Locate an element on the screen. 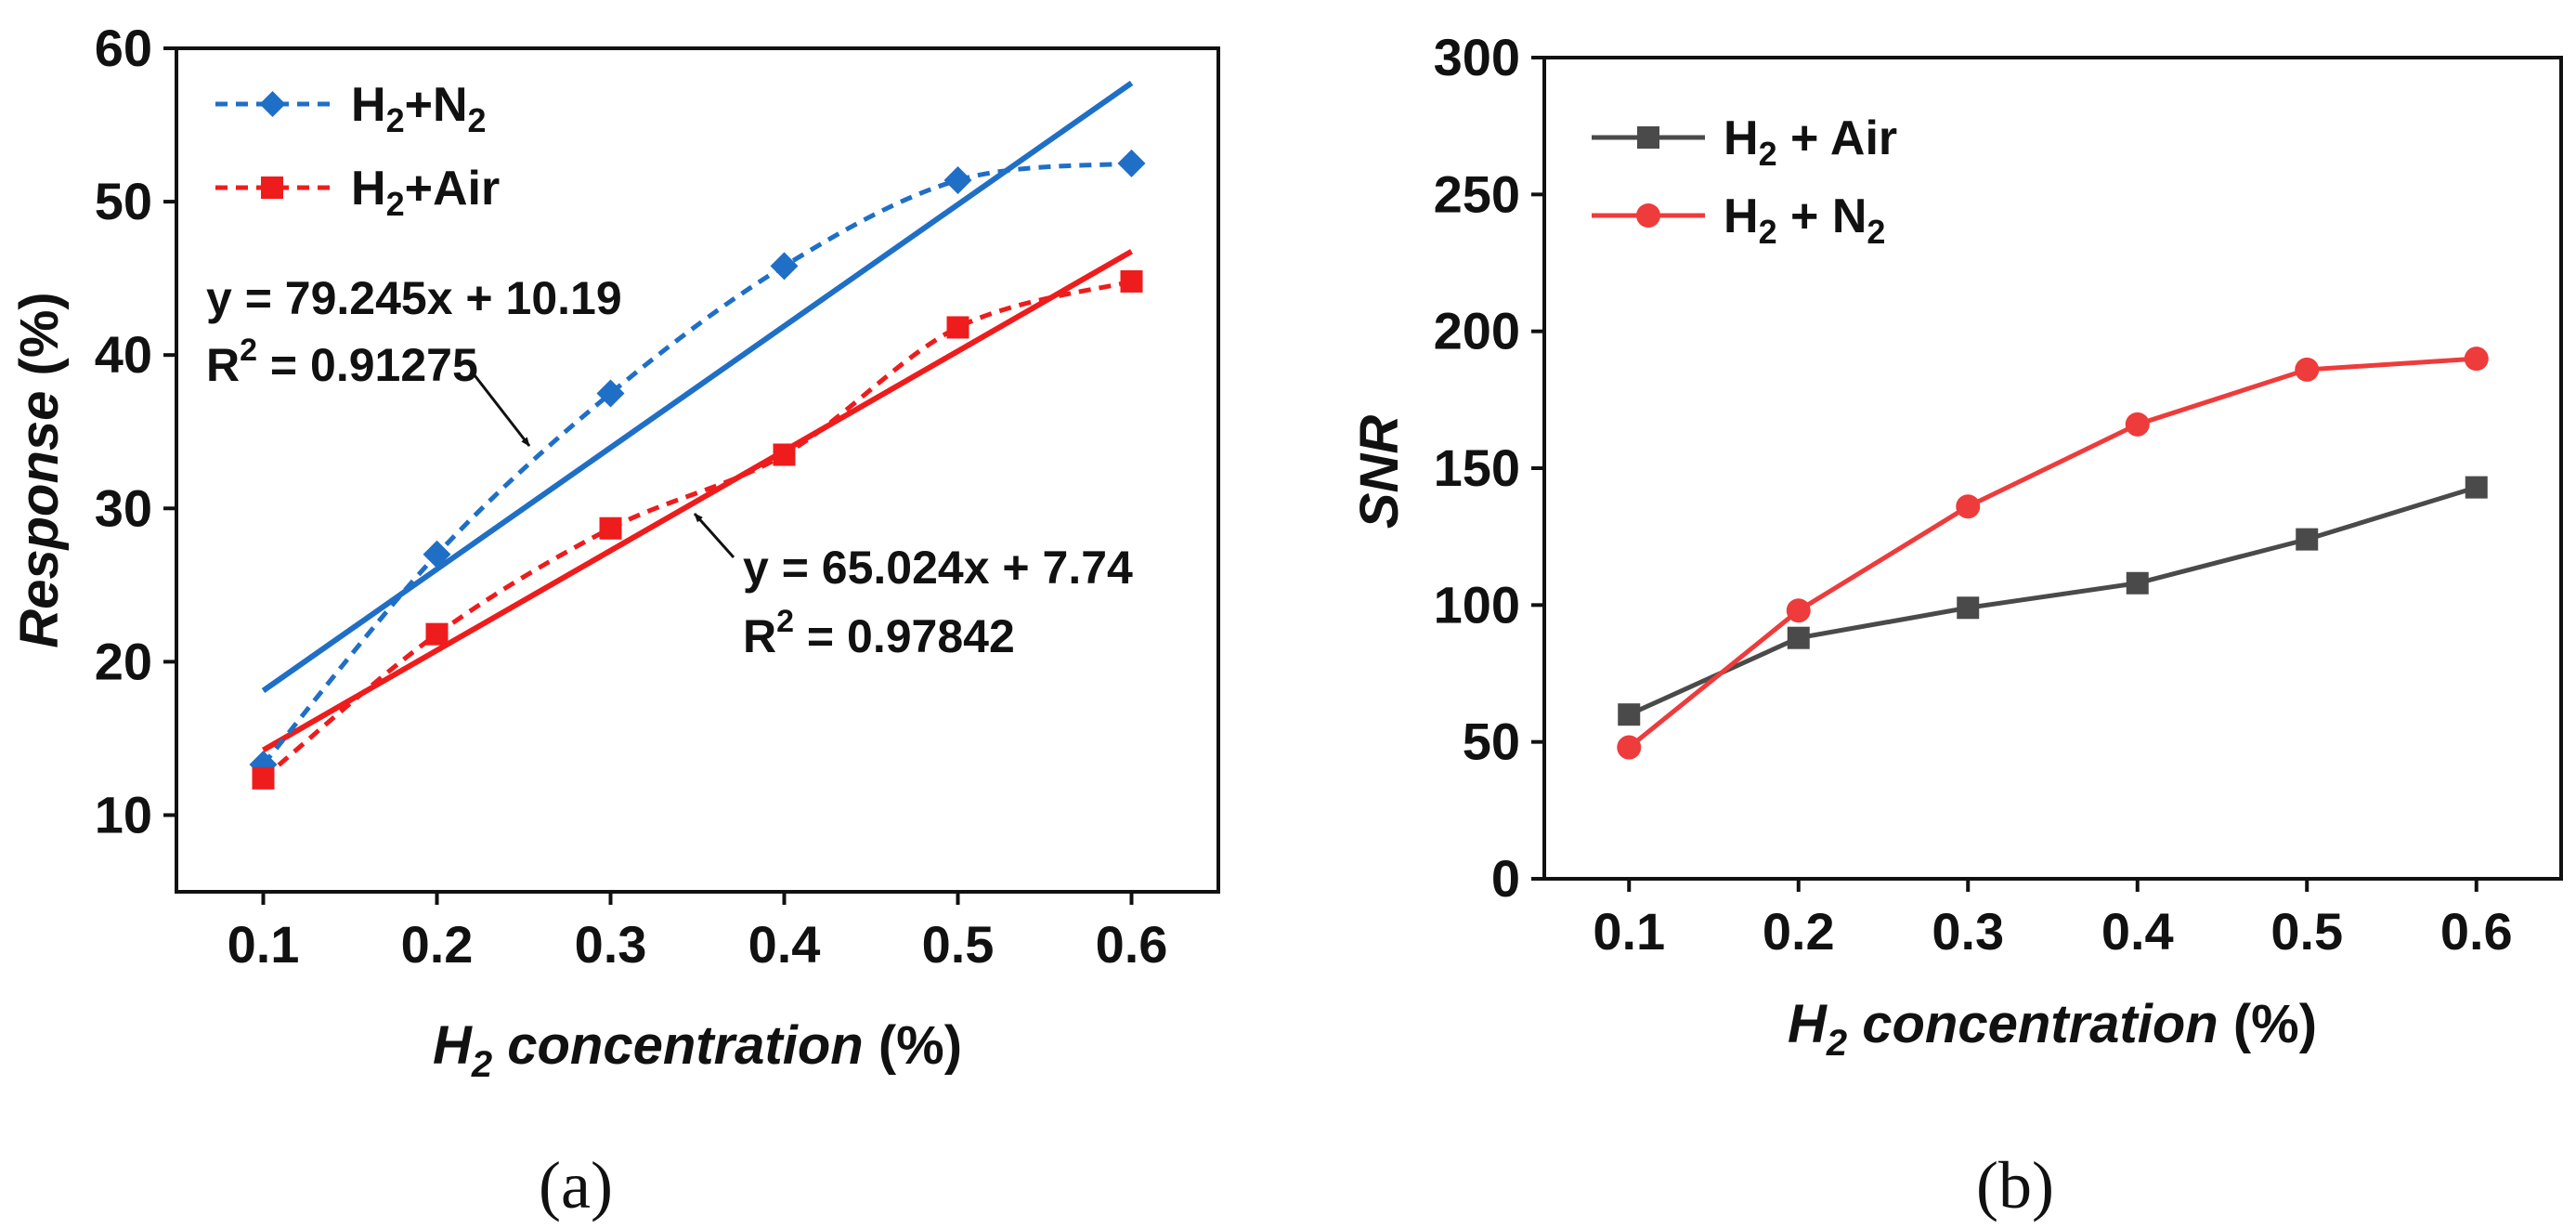  legend-n2-label: H2+N2 is located at coordinates (419, 109).